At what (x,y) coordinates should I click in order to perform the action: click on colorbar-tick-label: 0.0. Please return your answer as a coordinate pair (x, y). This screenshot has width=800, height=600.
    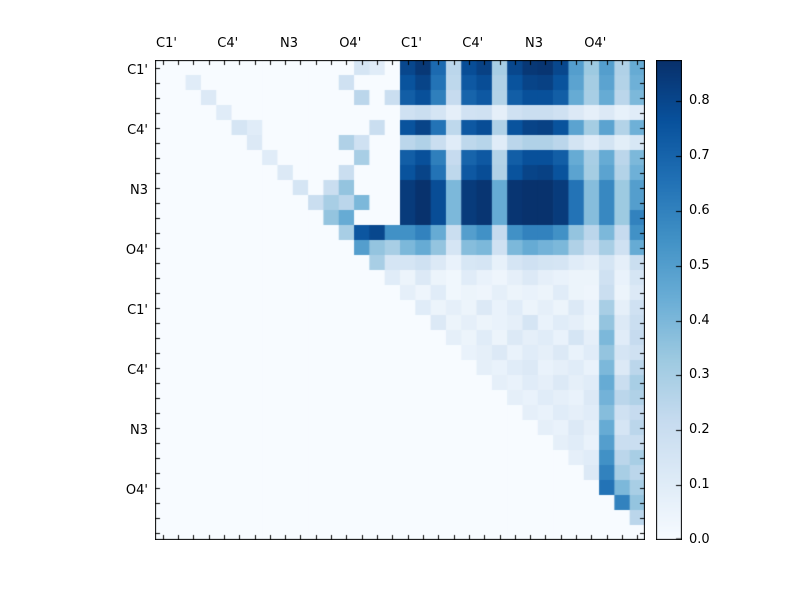
    Looking at the image, I should click on (699, 539).